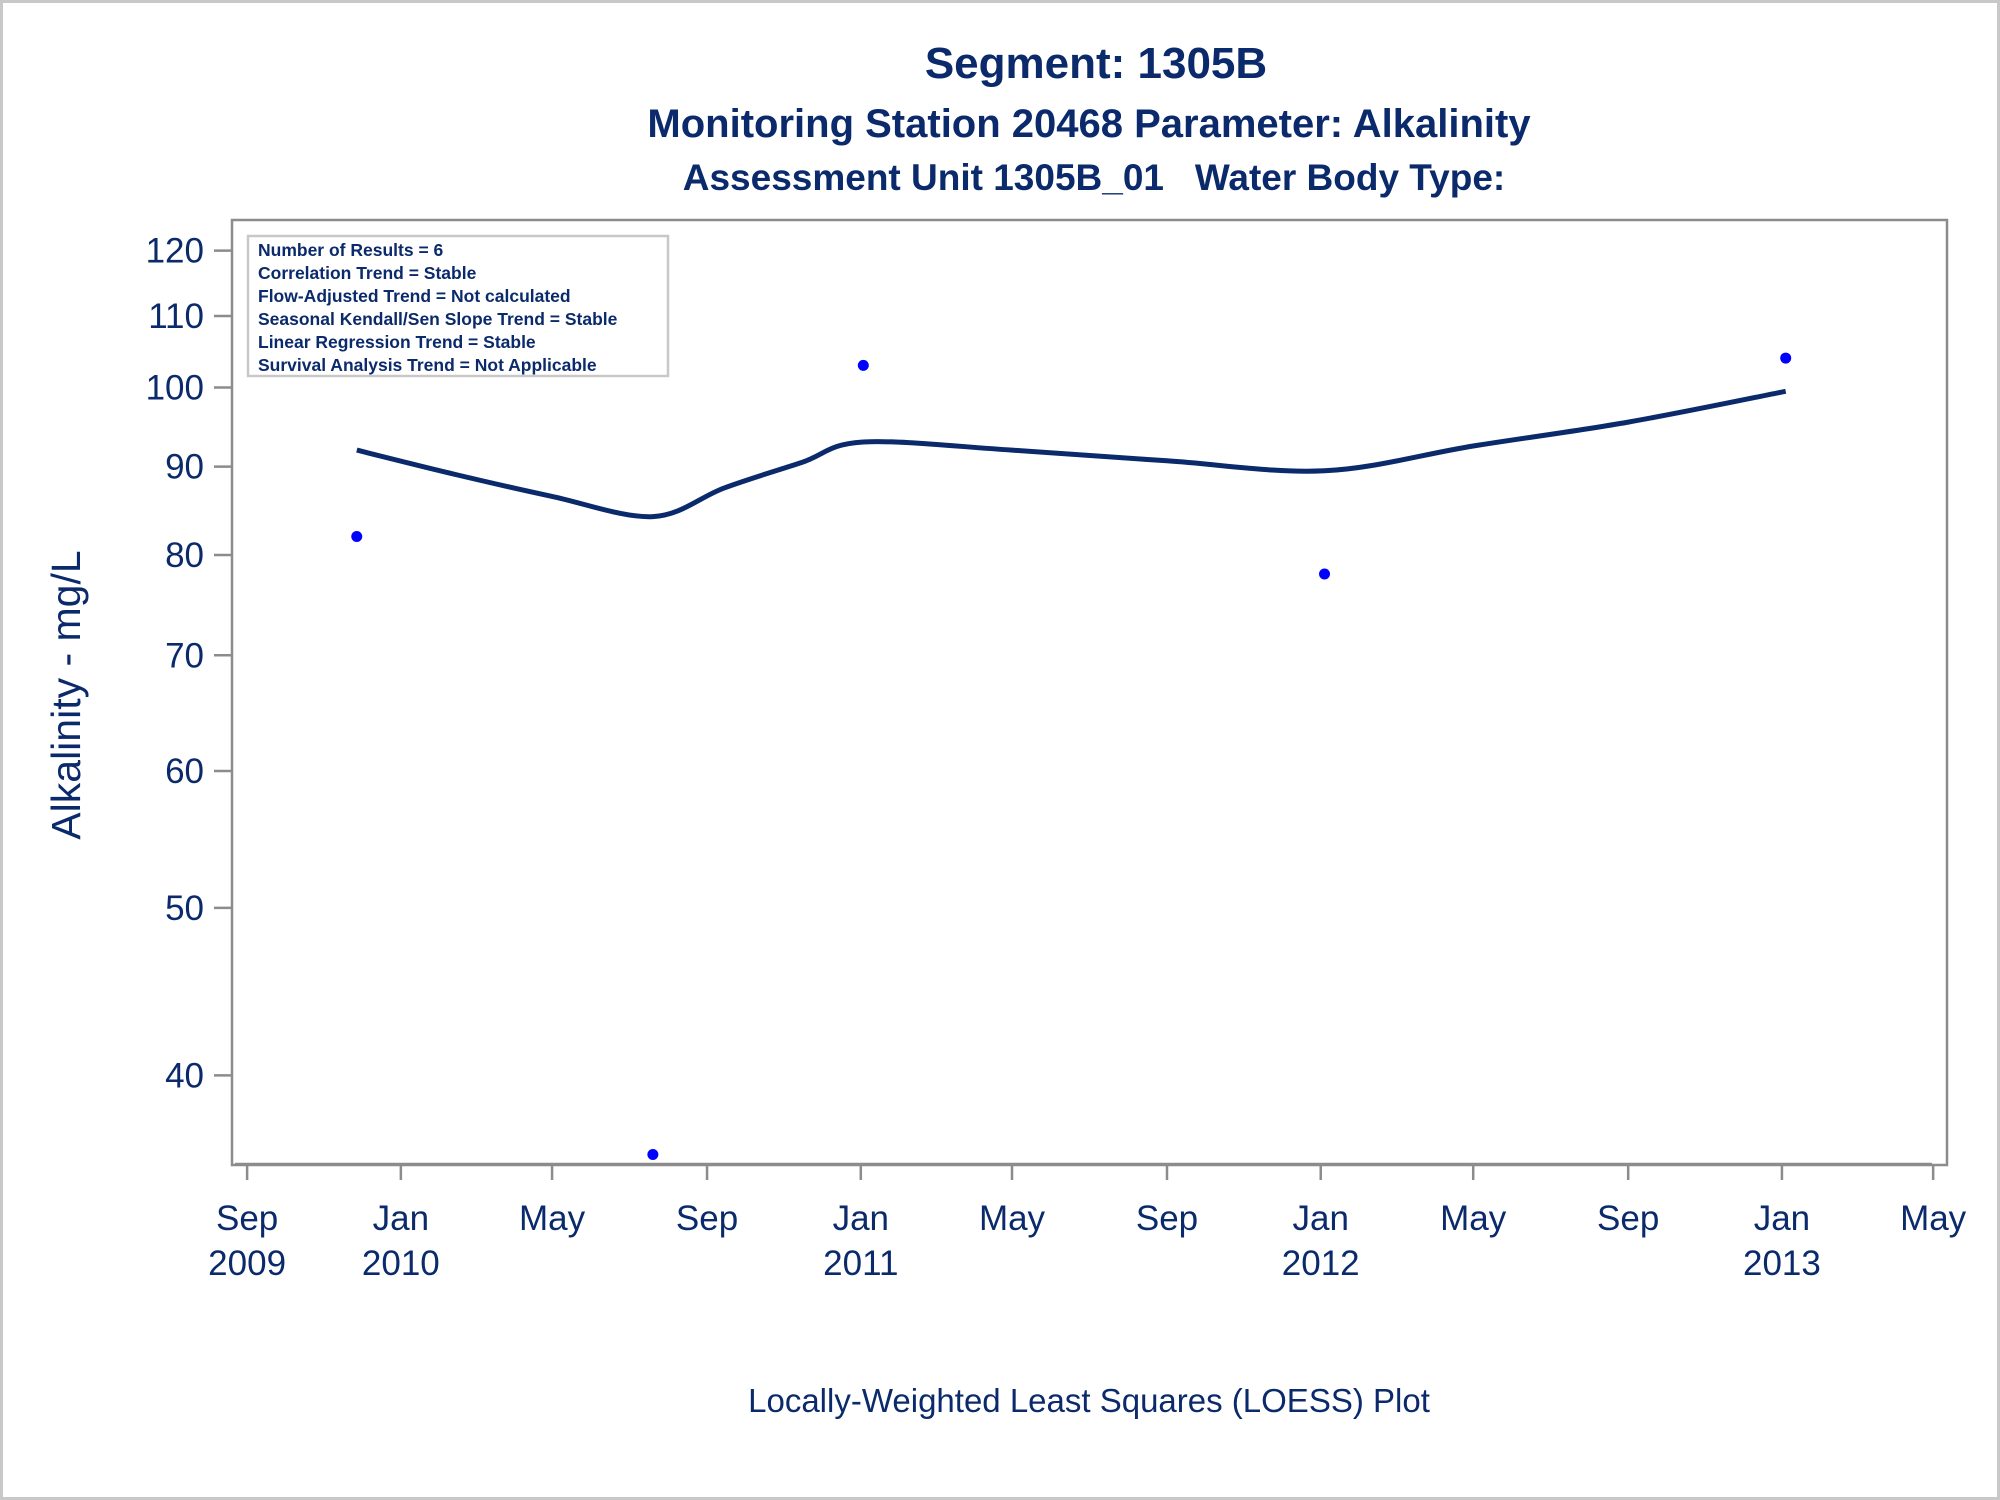 The image size is (2000, 1500). What do you see at coordinates (397, 342) in the screenshot?
I see `stats-legend-line: Linear Regression Trend = Stable` at bounding box center [397, 342].